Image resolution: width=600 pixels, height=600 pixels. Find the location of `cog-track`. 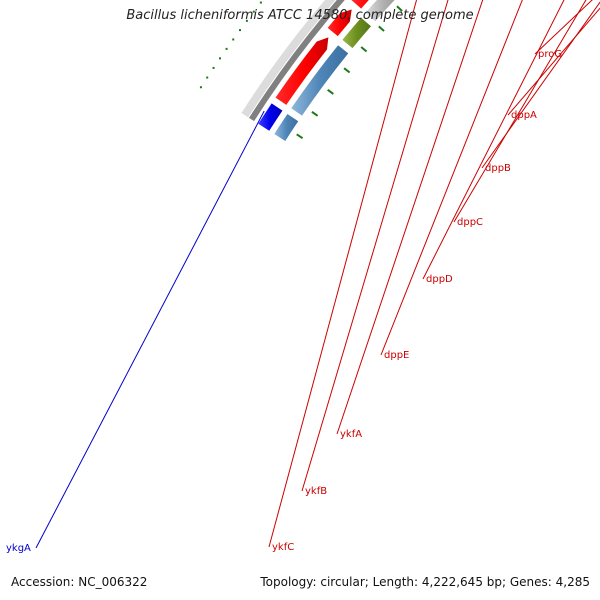

cog-track is located at coordinates (334, 70).